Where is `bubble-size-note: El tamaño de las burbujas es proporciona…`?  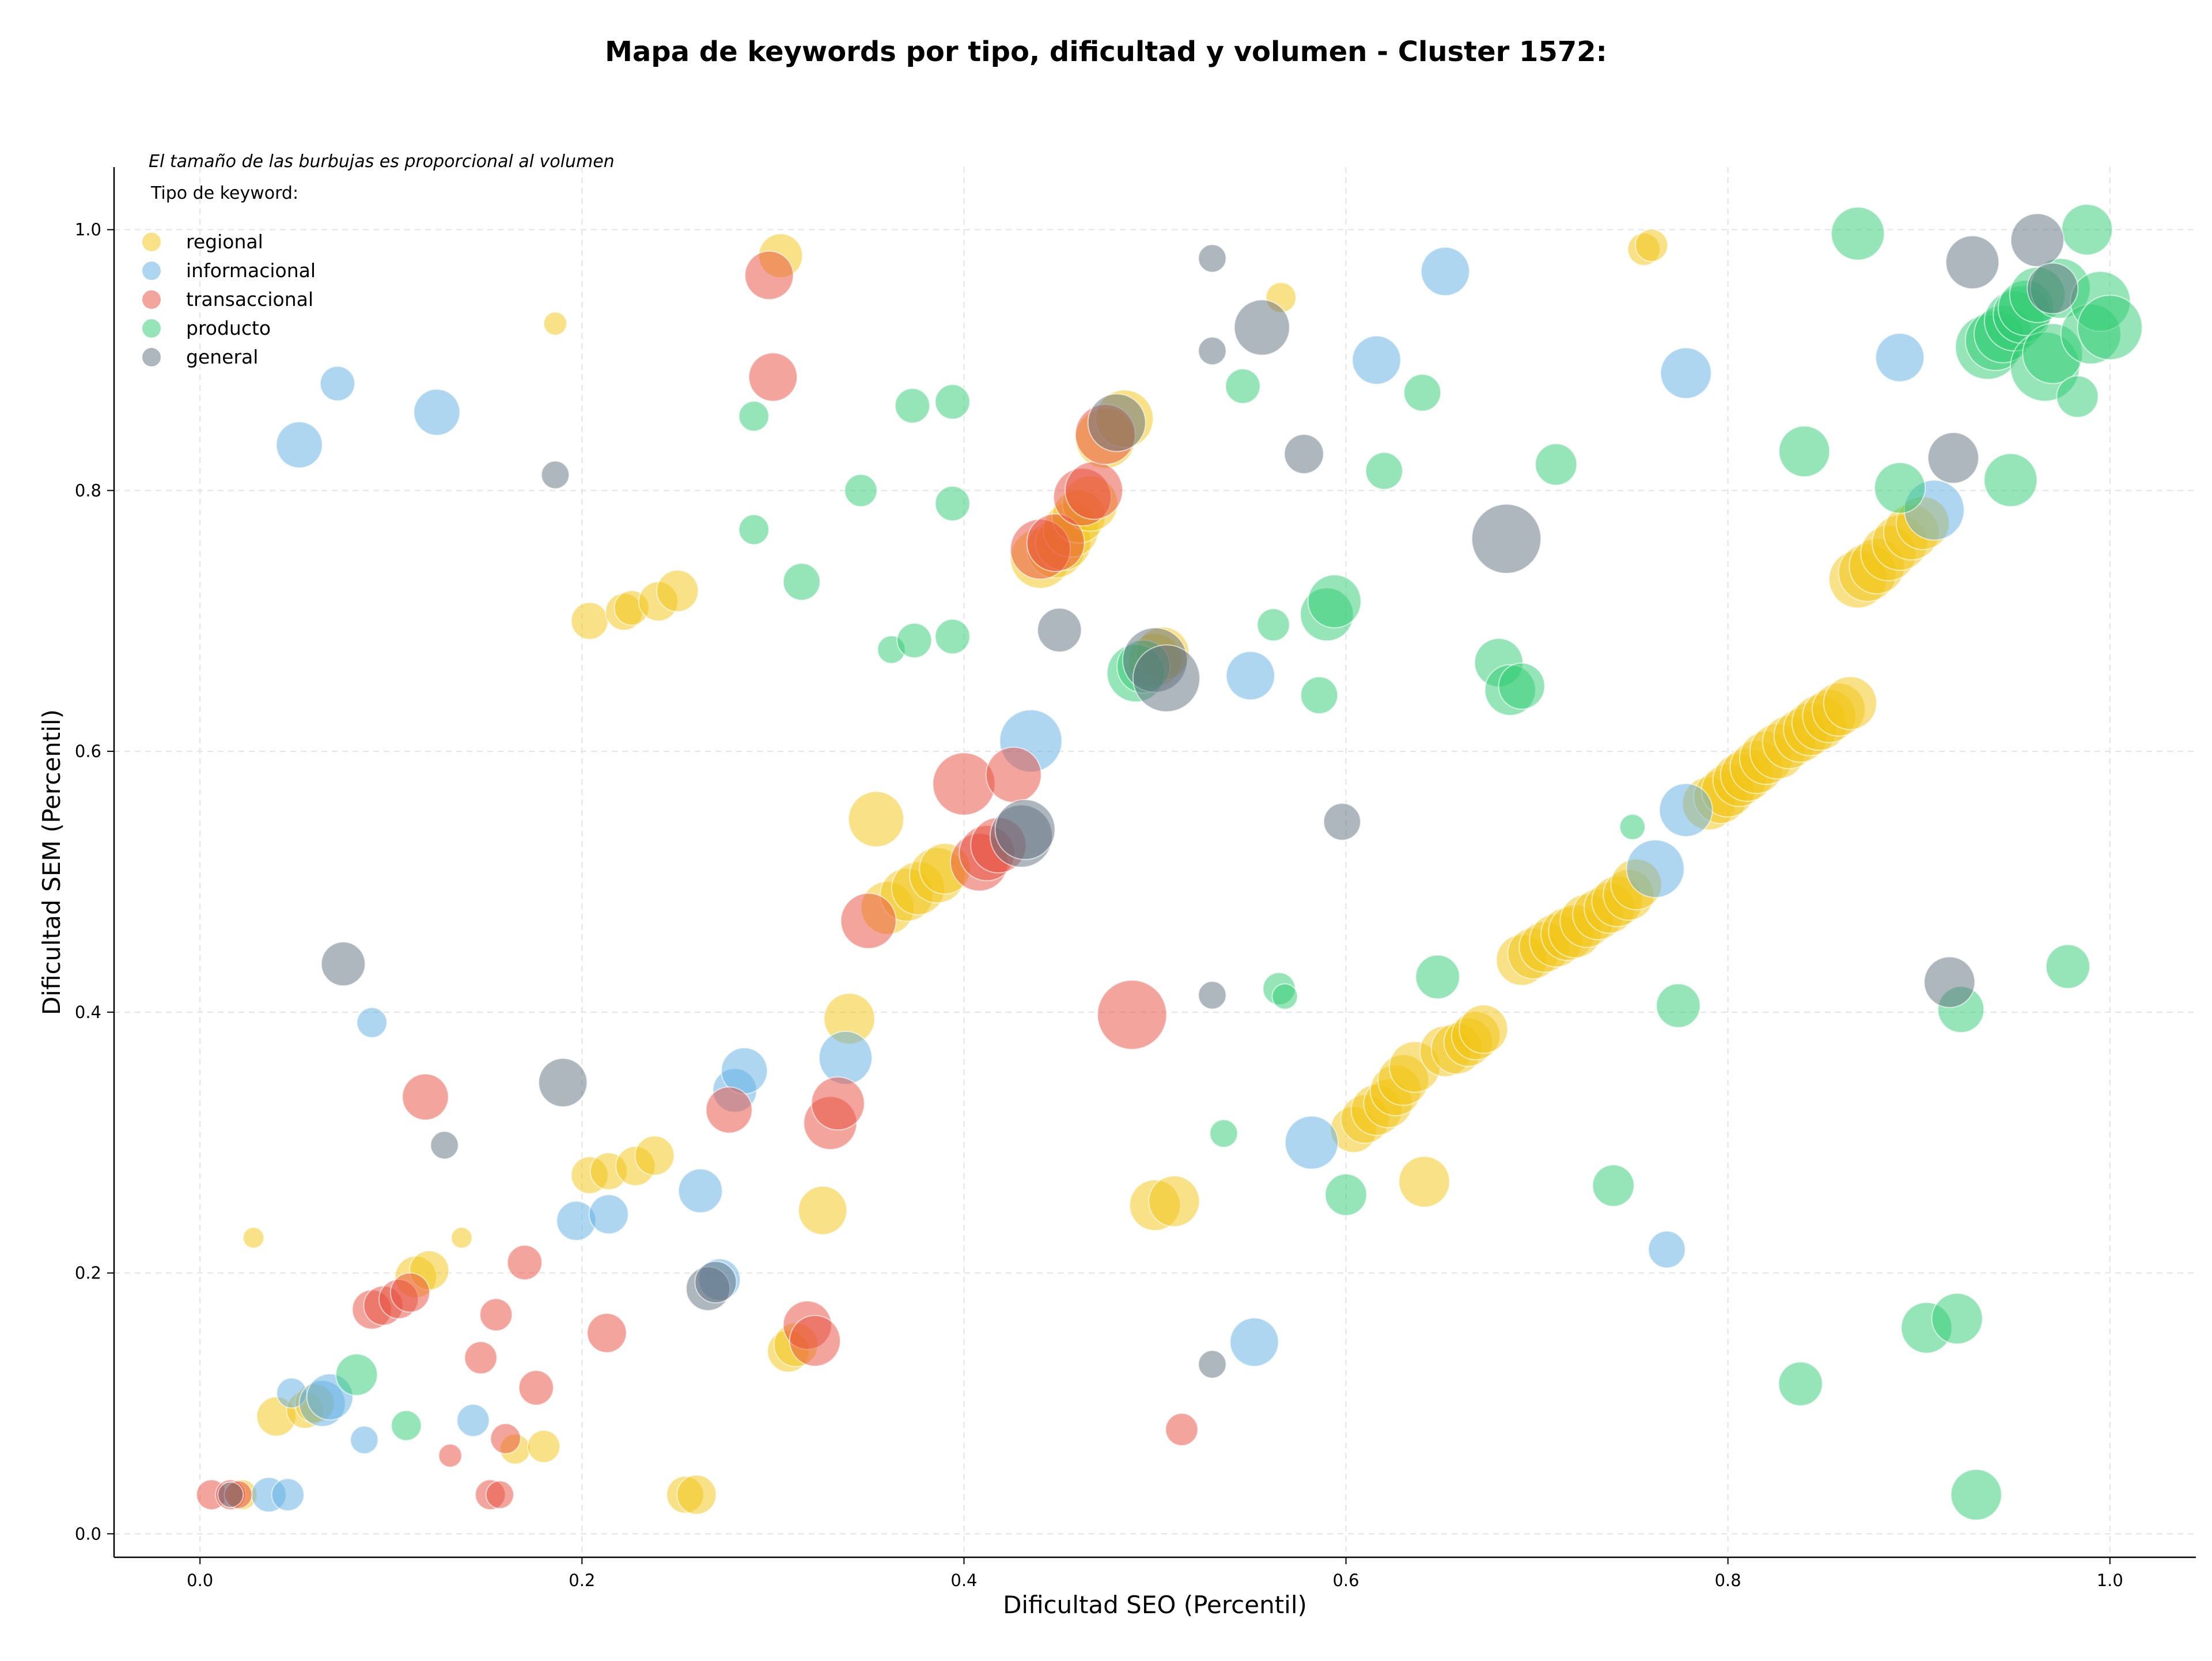 bubble-size-note: El tamaño de las burbujas es proporciona… is located at coordinates (382, 162).